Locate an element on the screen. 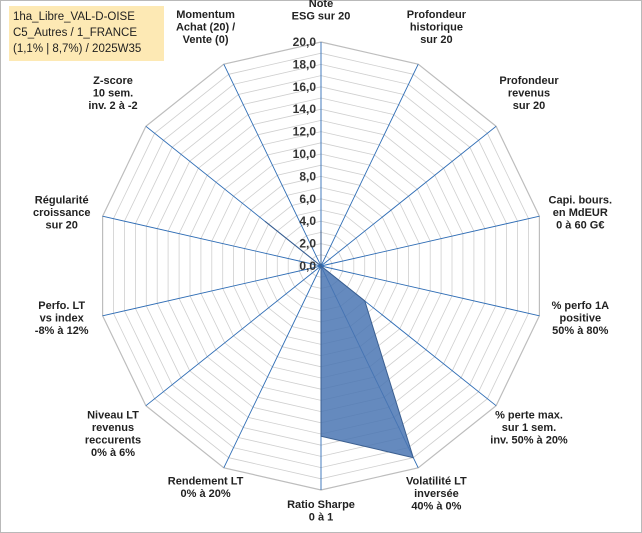 This screenshot has height=533, width=642. tick-label: 18,0 is located at coordinates (305, 64).